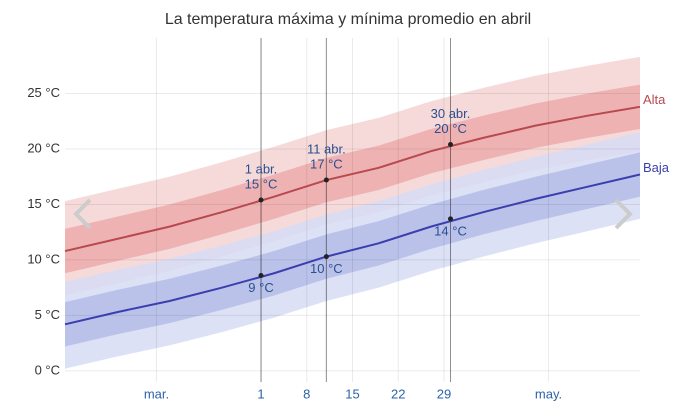 The height and width of the screenshot is (410, 696). Describe the element at coordinates (82, 214) in the screenshot. I see `prev-arrow` at that location.